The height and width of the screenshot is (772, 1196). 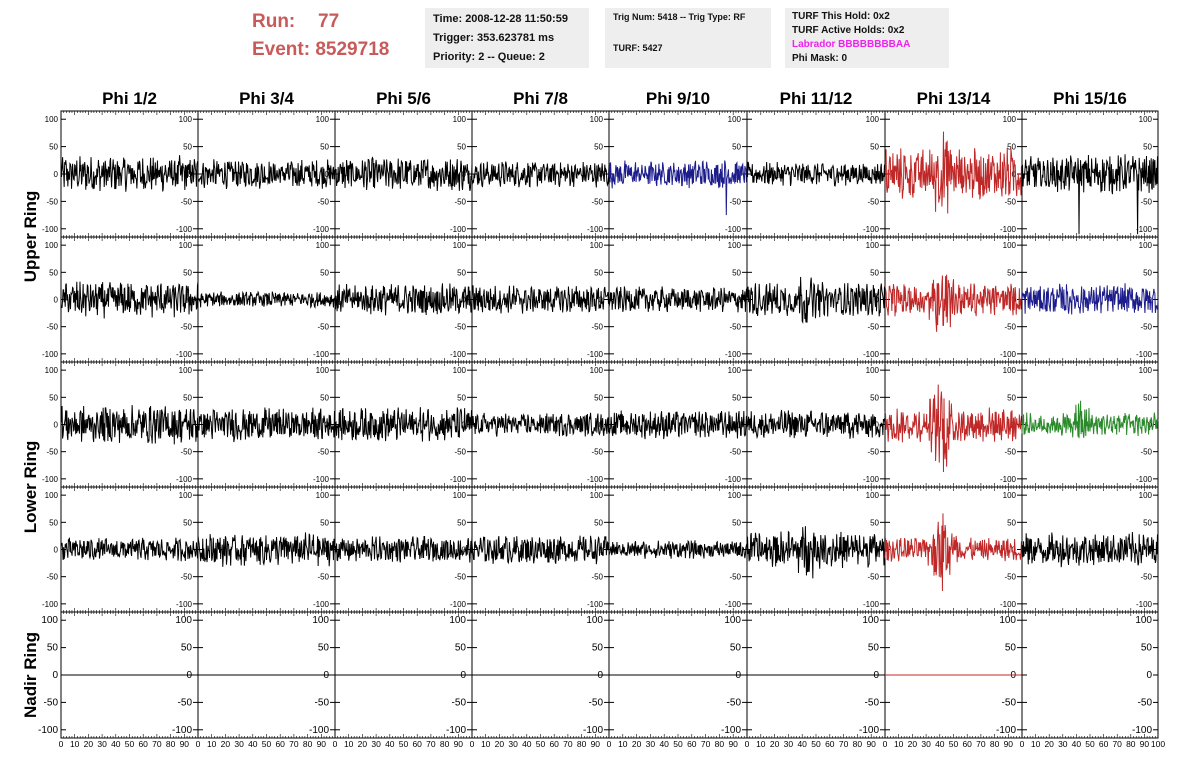 What do you see at coordinates (403, 98) in the screenshot?
I see `column-title: Phi 5/6` at bounding box center [403, 98].